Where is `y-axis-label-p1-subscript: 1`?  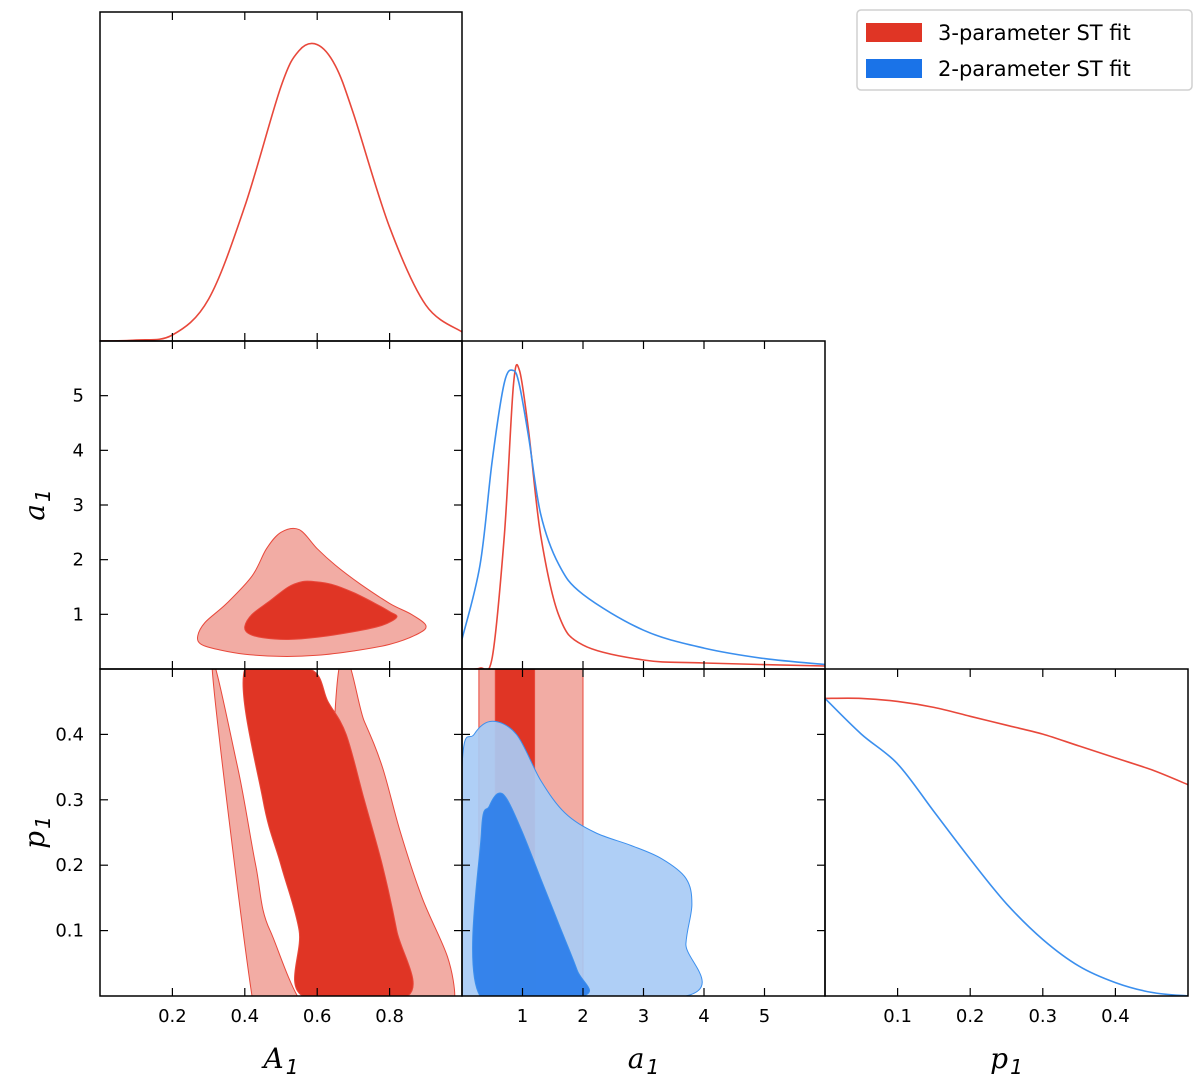
y-axis-label-p1-subscript: 1 is located at coordinates (43, 822).